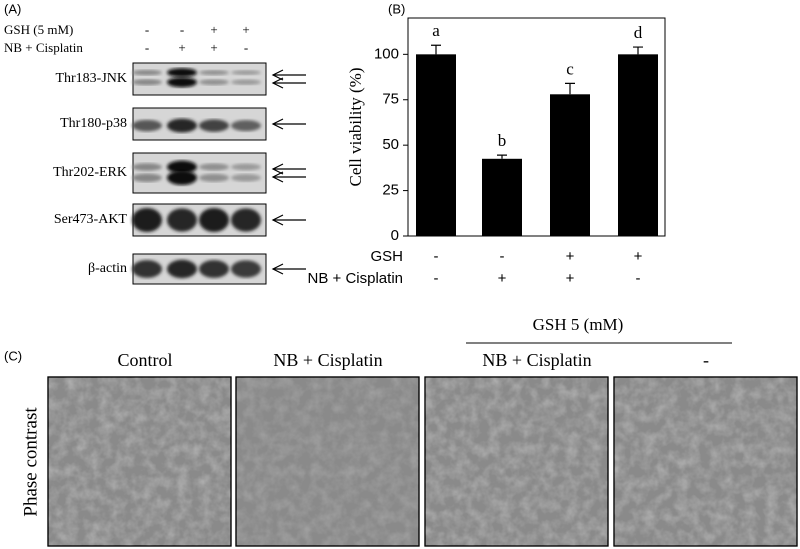 This screenshot has width=800, height=549. I want to click on panel-label: (B), so click(396, 8).